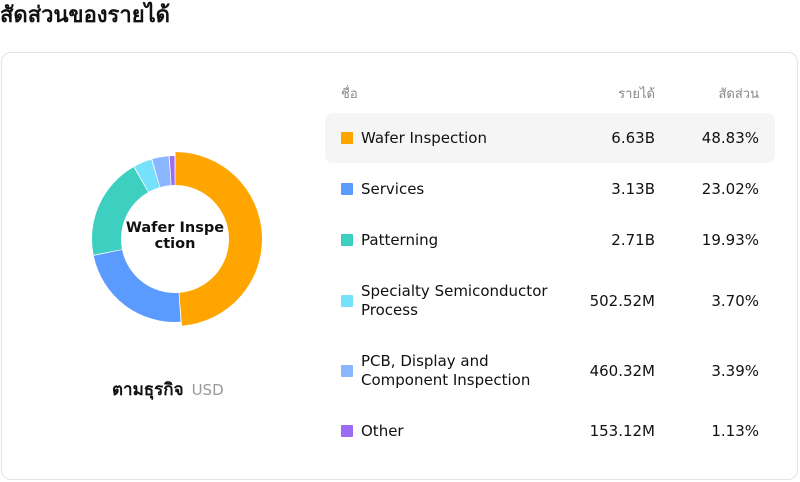 The image size is (800, 482). I want to click on page-title: สัดส่วนของรายได้, so click(85, 15).